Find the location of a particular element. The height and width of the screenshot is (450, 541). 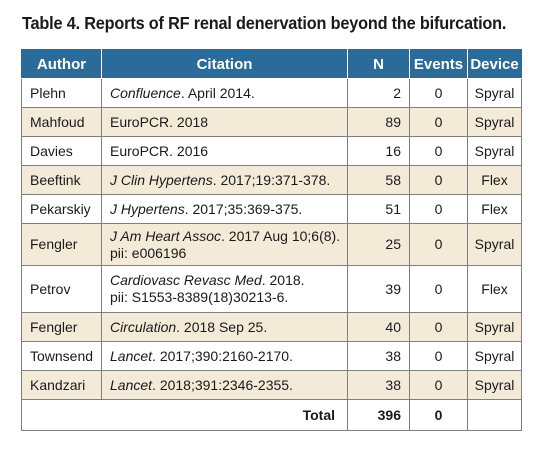

citation-cell: Lancet. 2018;391:2346-2355. is located at coordinates (224, 385).